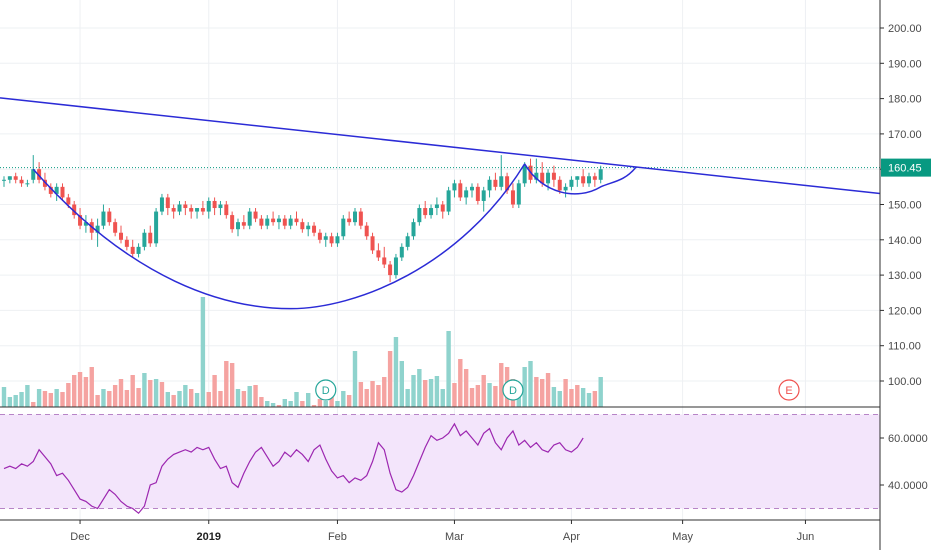 The height and width of the screenshot is (550, 932). I want to click on oscillator-tick-label: 40.0000, so click(908, 486).